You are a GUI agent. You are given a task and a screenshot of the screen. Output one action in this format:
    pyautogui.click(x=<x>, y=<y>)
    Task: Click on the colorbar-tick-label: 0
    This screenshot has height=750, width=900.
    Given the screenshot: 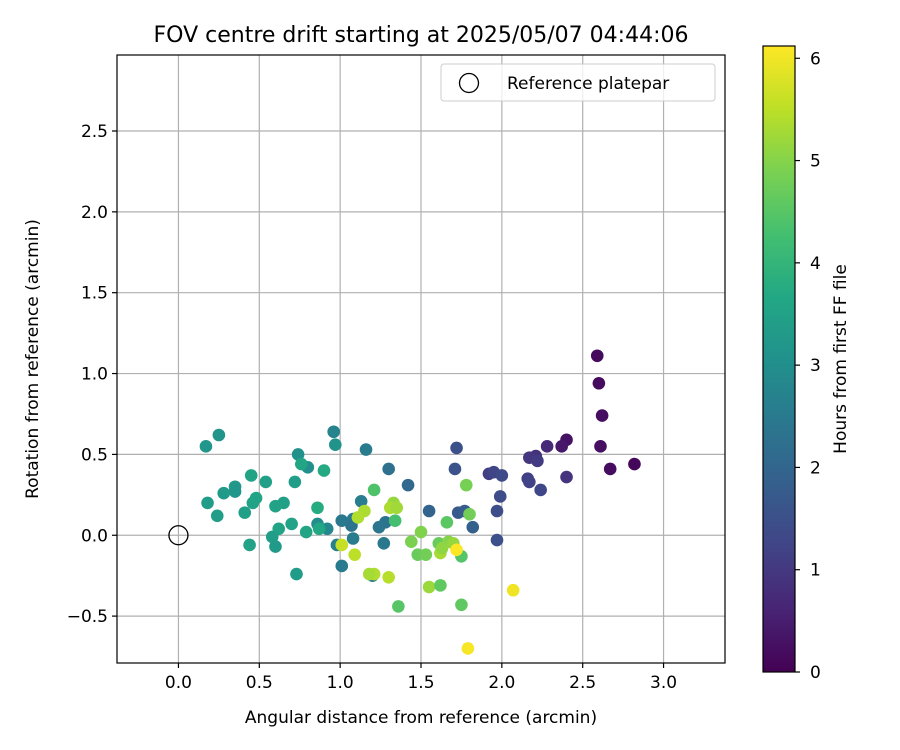 What is the action you would take?
    pyautogui.click(x=815, y=673)
    